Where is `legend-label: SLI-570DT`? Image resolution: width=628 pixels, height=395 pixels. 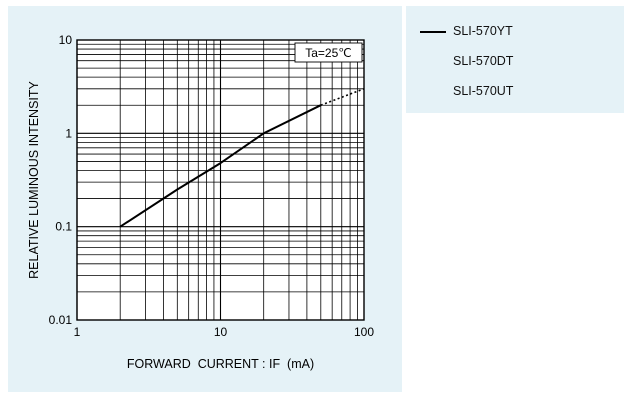 legend-label: SLI-570DT is located at coordinates (483, 61).